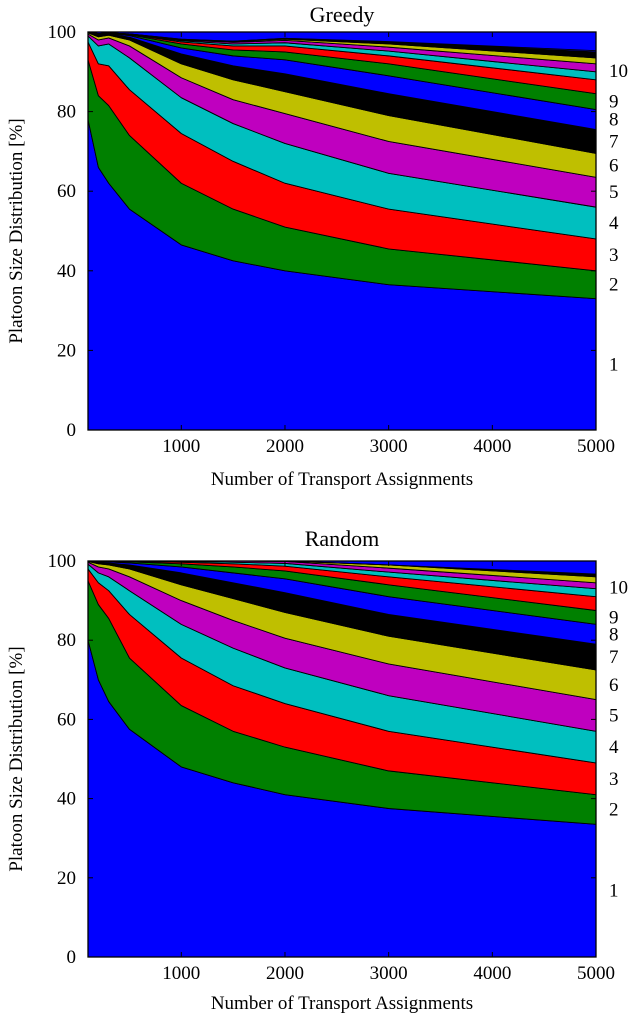 The image size is (629, 1021). Describe the element at coordinates (342, 538) in the screenshot. I see `chart-title: Random` at that location.